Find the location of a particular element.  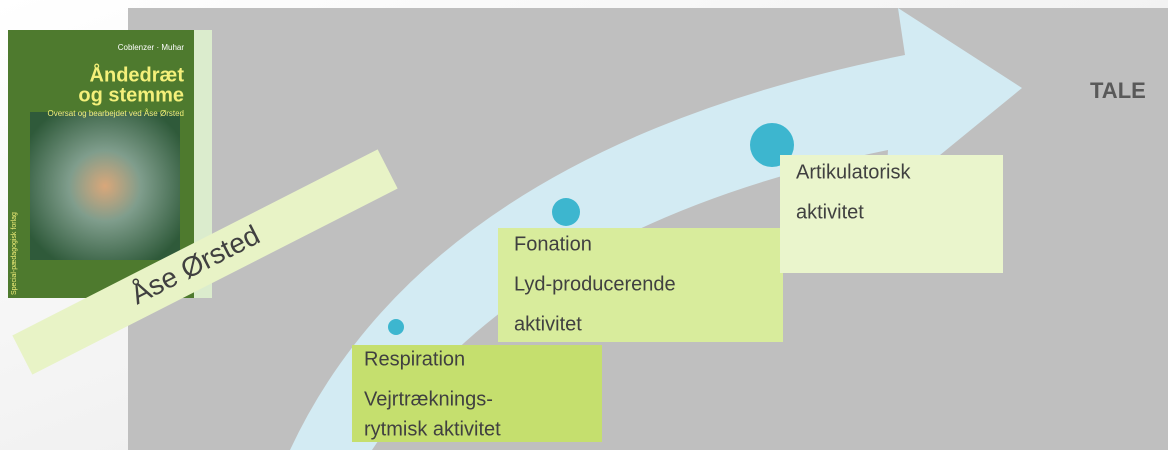

cover-photo is located at coordinates (105, 186).